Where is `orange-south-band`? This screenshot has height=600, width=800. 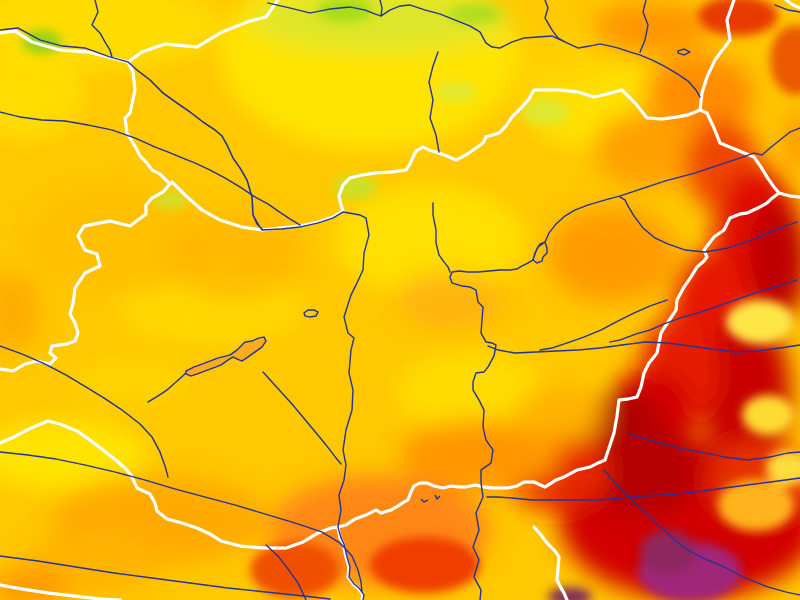 orange-south-band is located at coordinates (480, 455).